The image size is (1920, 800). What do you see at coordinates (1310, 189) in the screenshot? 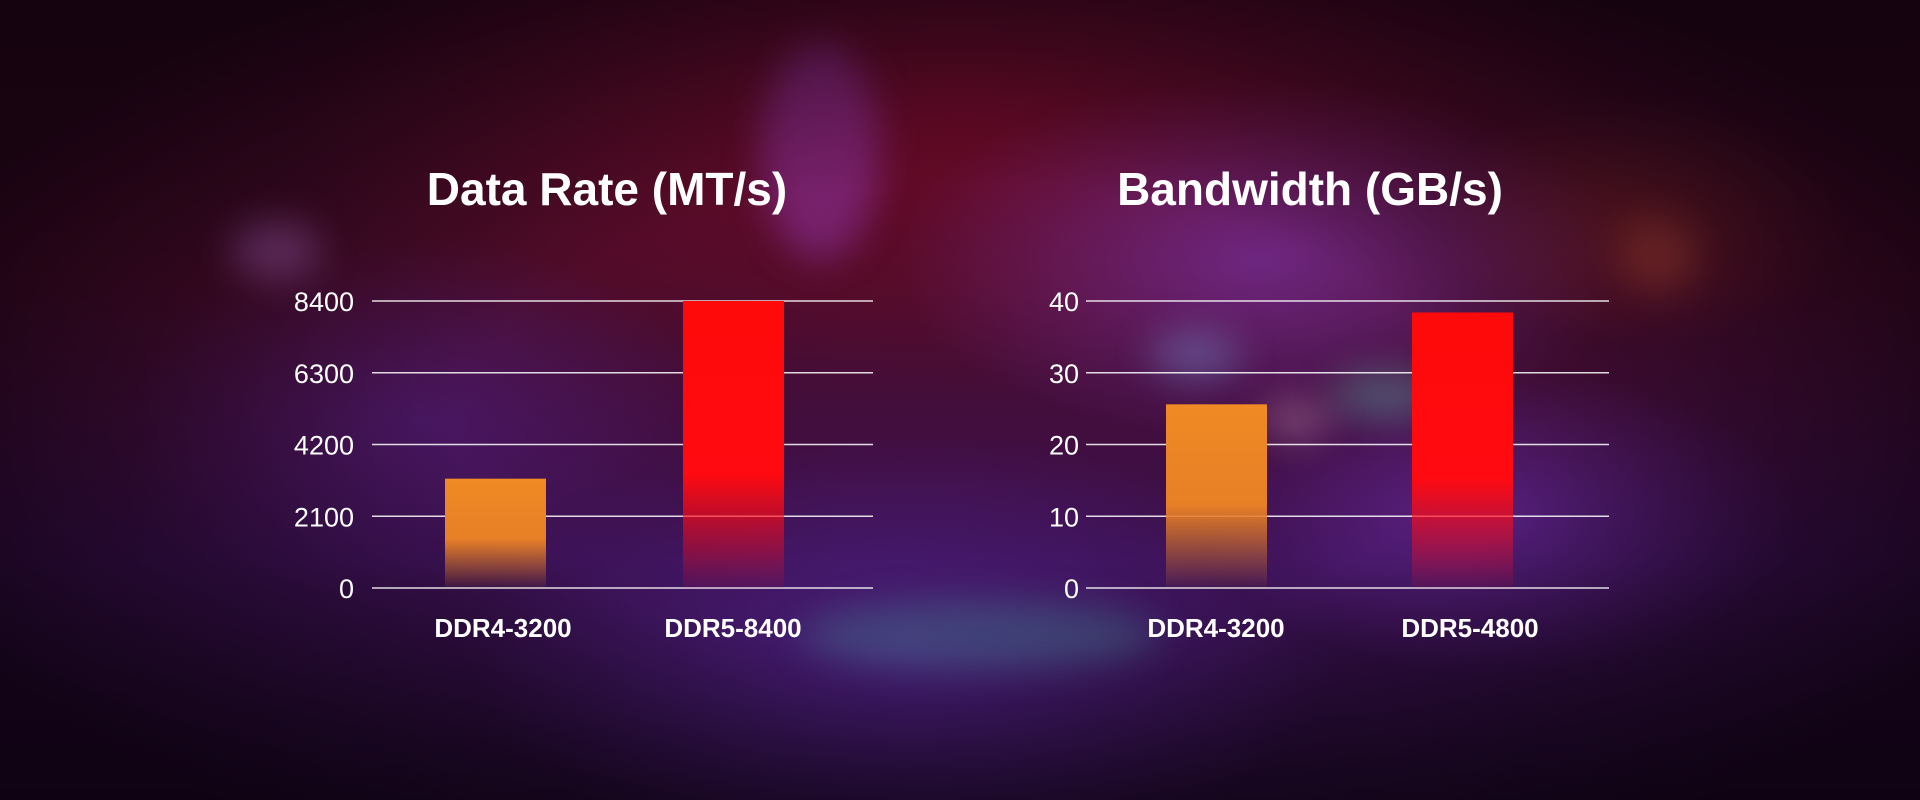
I see `chart-title: Bandwidth (GB/s)` at bounding box center [1310, 189].